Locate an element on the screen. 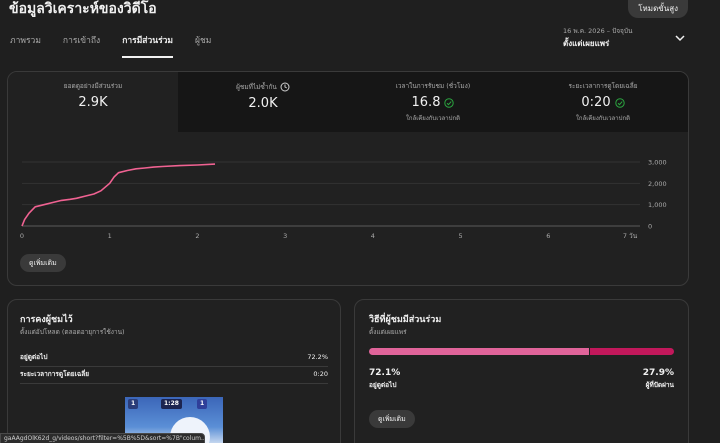 The image size is (720, 443). advanced-mode-button: โหมดขั้นสูง is located at coordinates (658, 9).